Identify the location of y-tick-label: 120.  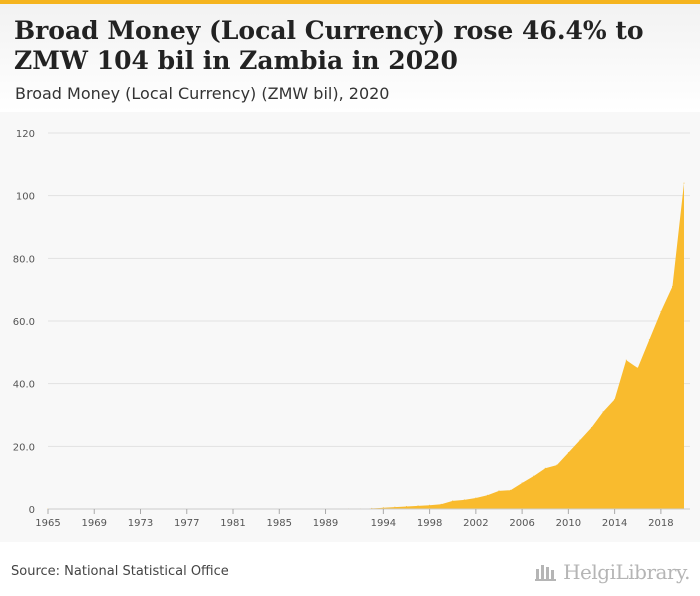
(25, 134).